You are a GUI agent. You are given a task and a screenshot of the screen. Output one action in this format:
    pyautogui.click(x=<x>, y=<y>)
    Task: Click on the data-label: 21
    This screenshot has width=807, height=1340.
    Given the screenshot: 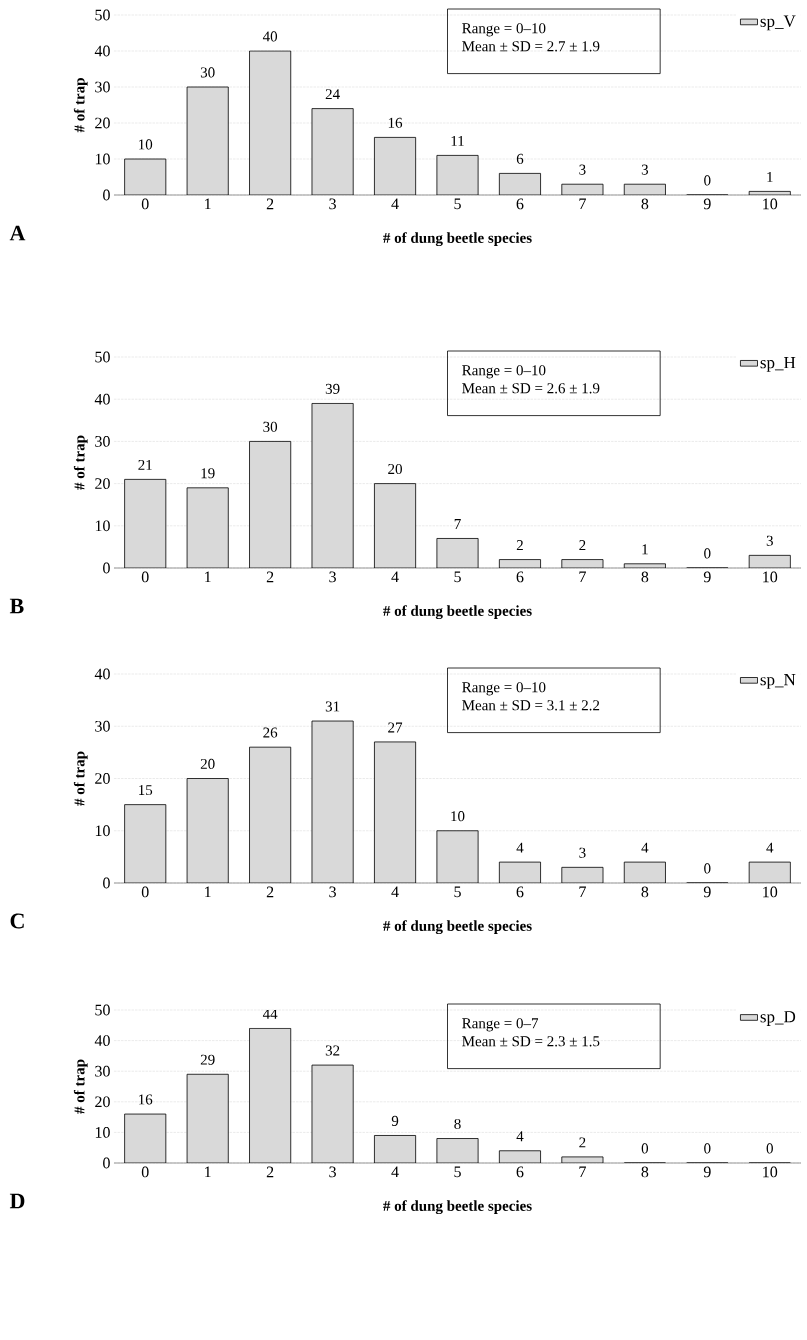 What is the action you would take?
    pyautogui.click(x=145, y=464)
    